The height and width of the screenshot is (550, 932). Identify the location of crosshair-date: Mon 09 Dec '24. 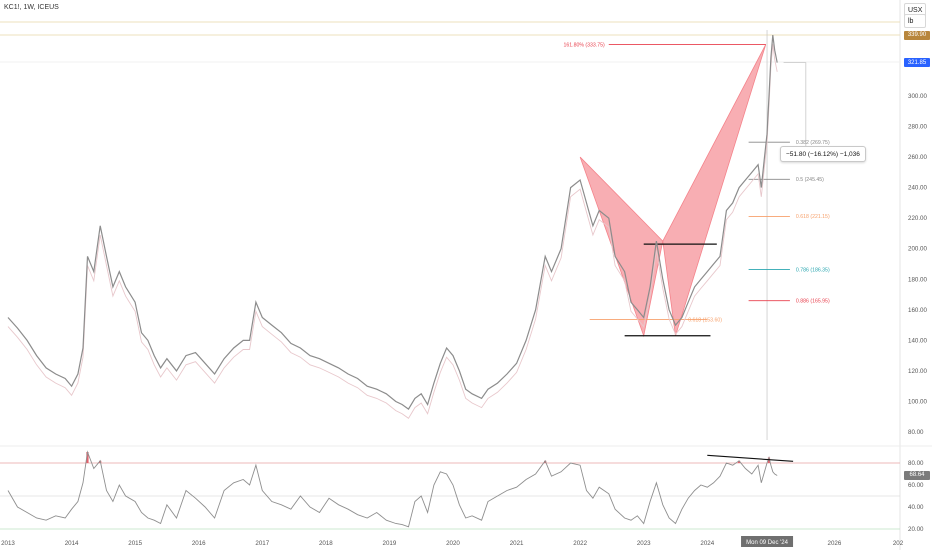
(767, 543).